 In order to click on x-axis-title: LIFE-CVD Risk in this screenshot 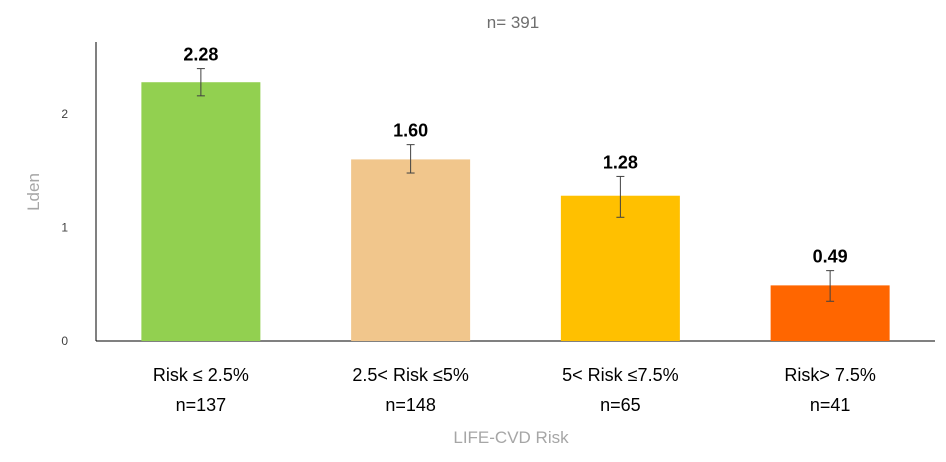, I will do `click(511, 437)`.